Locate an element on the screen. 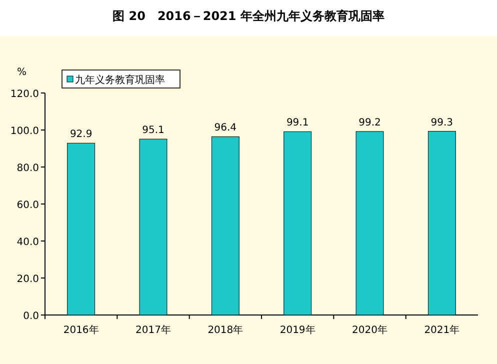 This screenshot has width=497, height=364. x-tick-label: 2020年 is located at coordinates (370, 330).